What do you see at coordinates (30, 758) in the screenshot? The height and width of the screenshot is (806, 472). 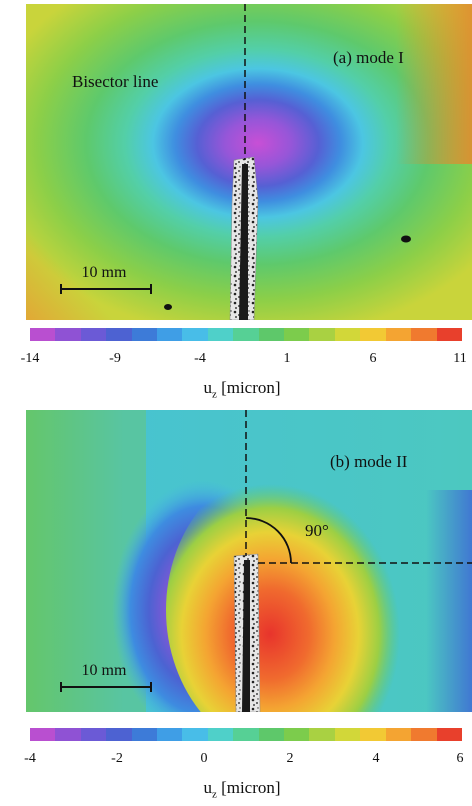 I see `colorbar-b-tick: -4` at bounding box center [30, 758].